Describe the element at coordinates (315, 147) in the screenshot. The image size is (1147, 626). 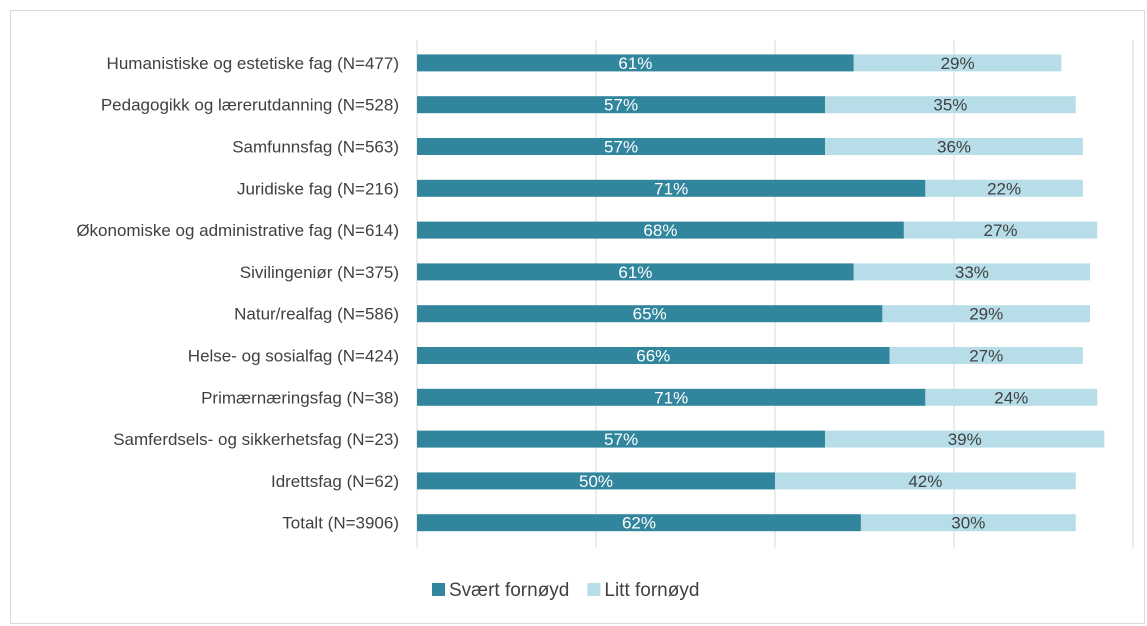
I see `category-label: Samfunnsfag (N=563)` at that location.